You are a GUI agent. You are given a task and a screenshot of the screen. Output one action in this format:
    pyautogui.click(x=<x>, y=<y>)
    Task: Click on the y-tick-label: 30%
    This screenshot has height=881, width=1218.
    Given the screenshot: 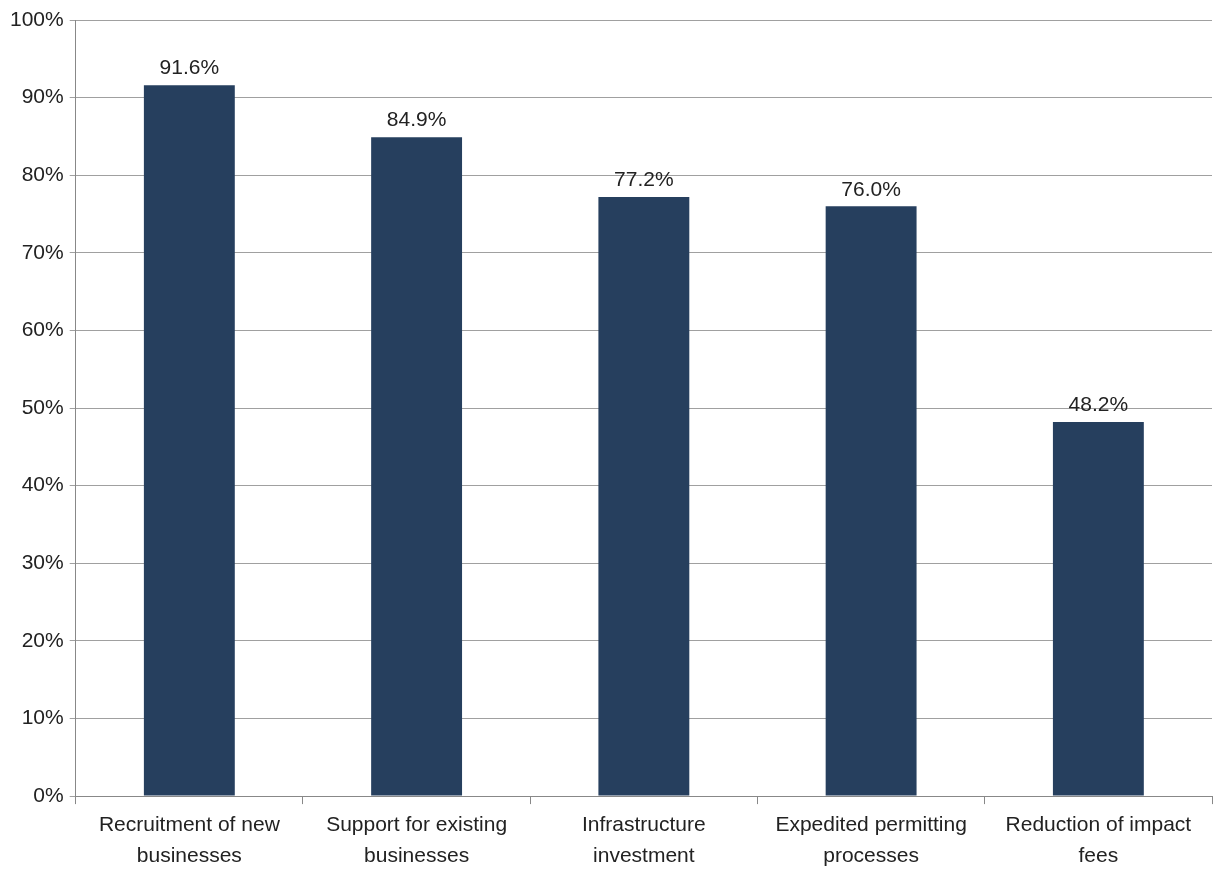 What is the action you would take?
    pyautogui.click(x=42, y=562)
    